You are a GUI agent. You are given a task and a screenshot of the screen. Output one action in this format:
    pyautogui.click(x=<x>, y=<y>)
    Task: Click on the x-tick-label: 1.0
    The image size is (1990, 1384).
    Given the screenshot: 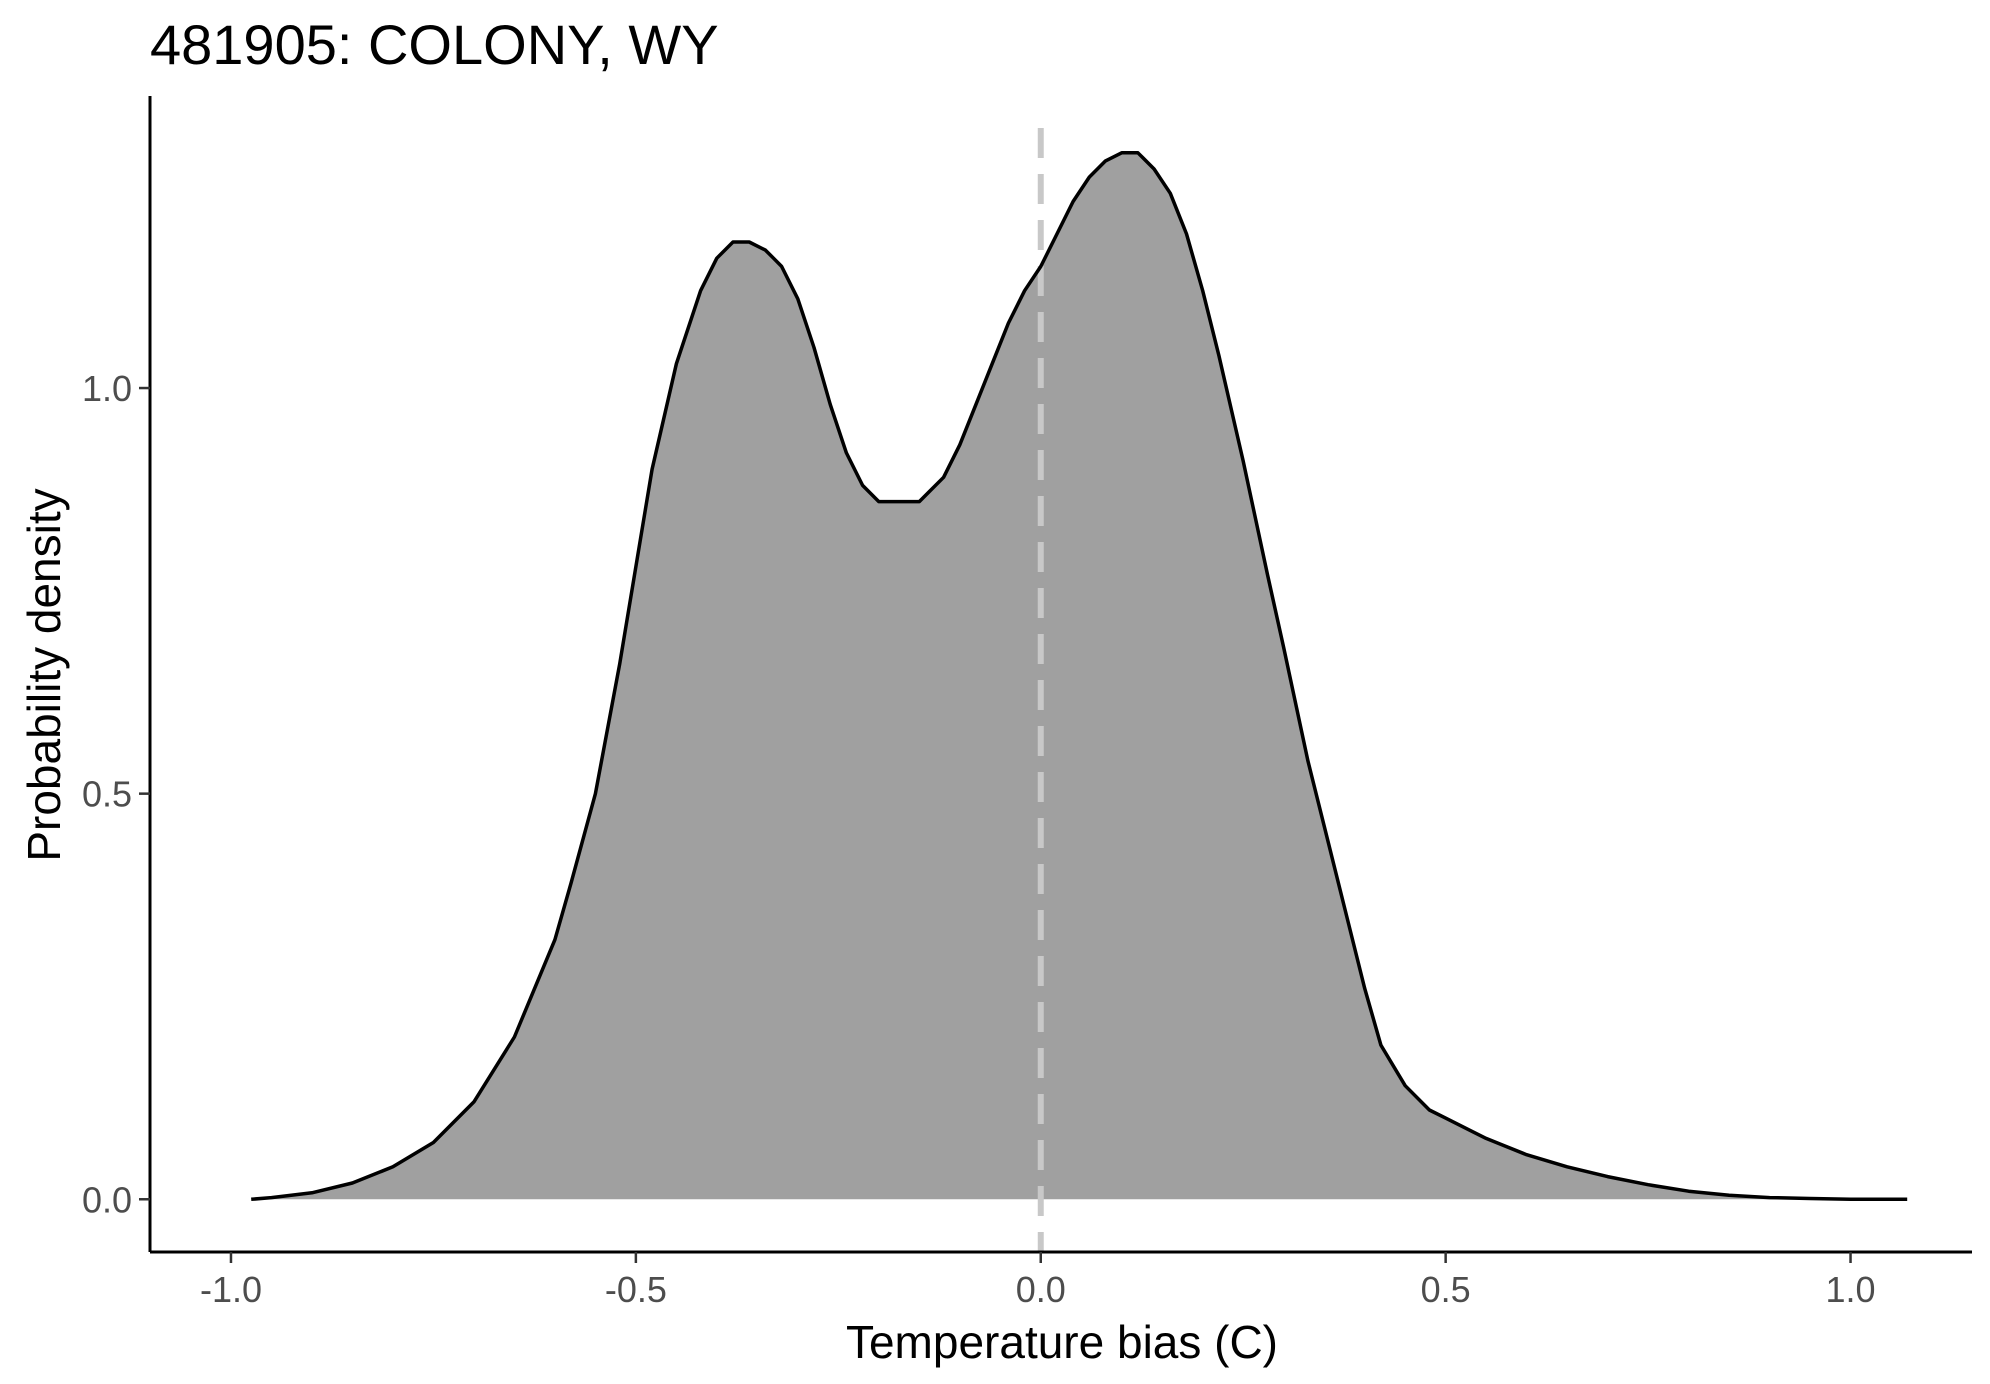 What is the action you would take?
    pyautogui.click(x=1851, y=1289)
    